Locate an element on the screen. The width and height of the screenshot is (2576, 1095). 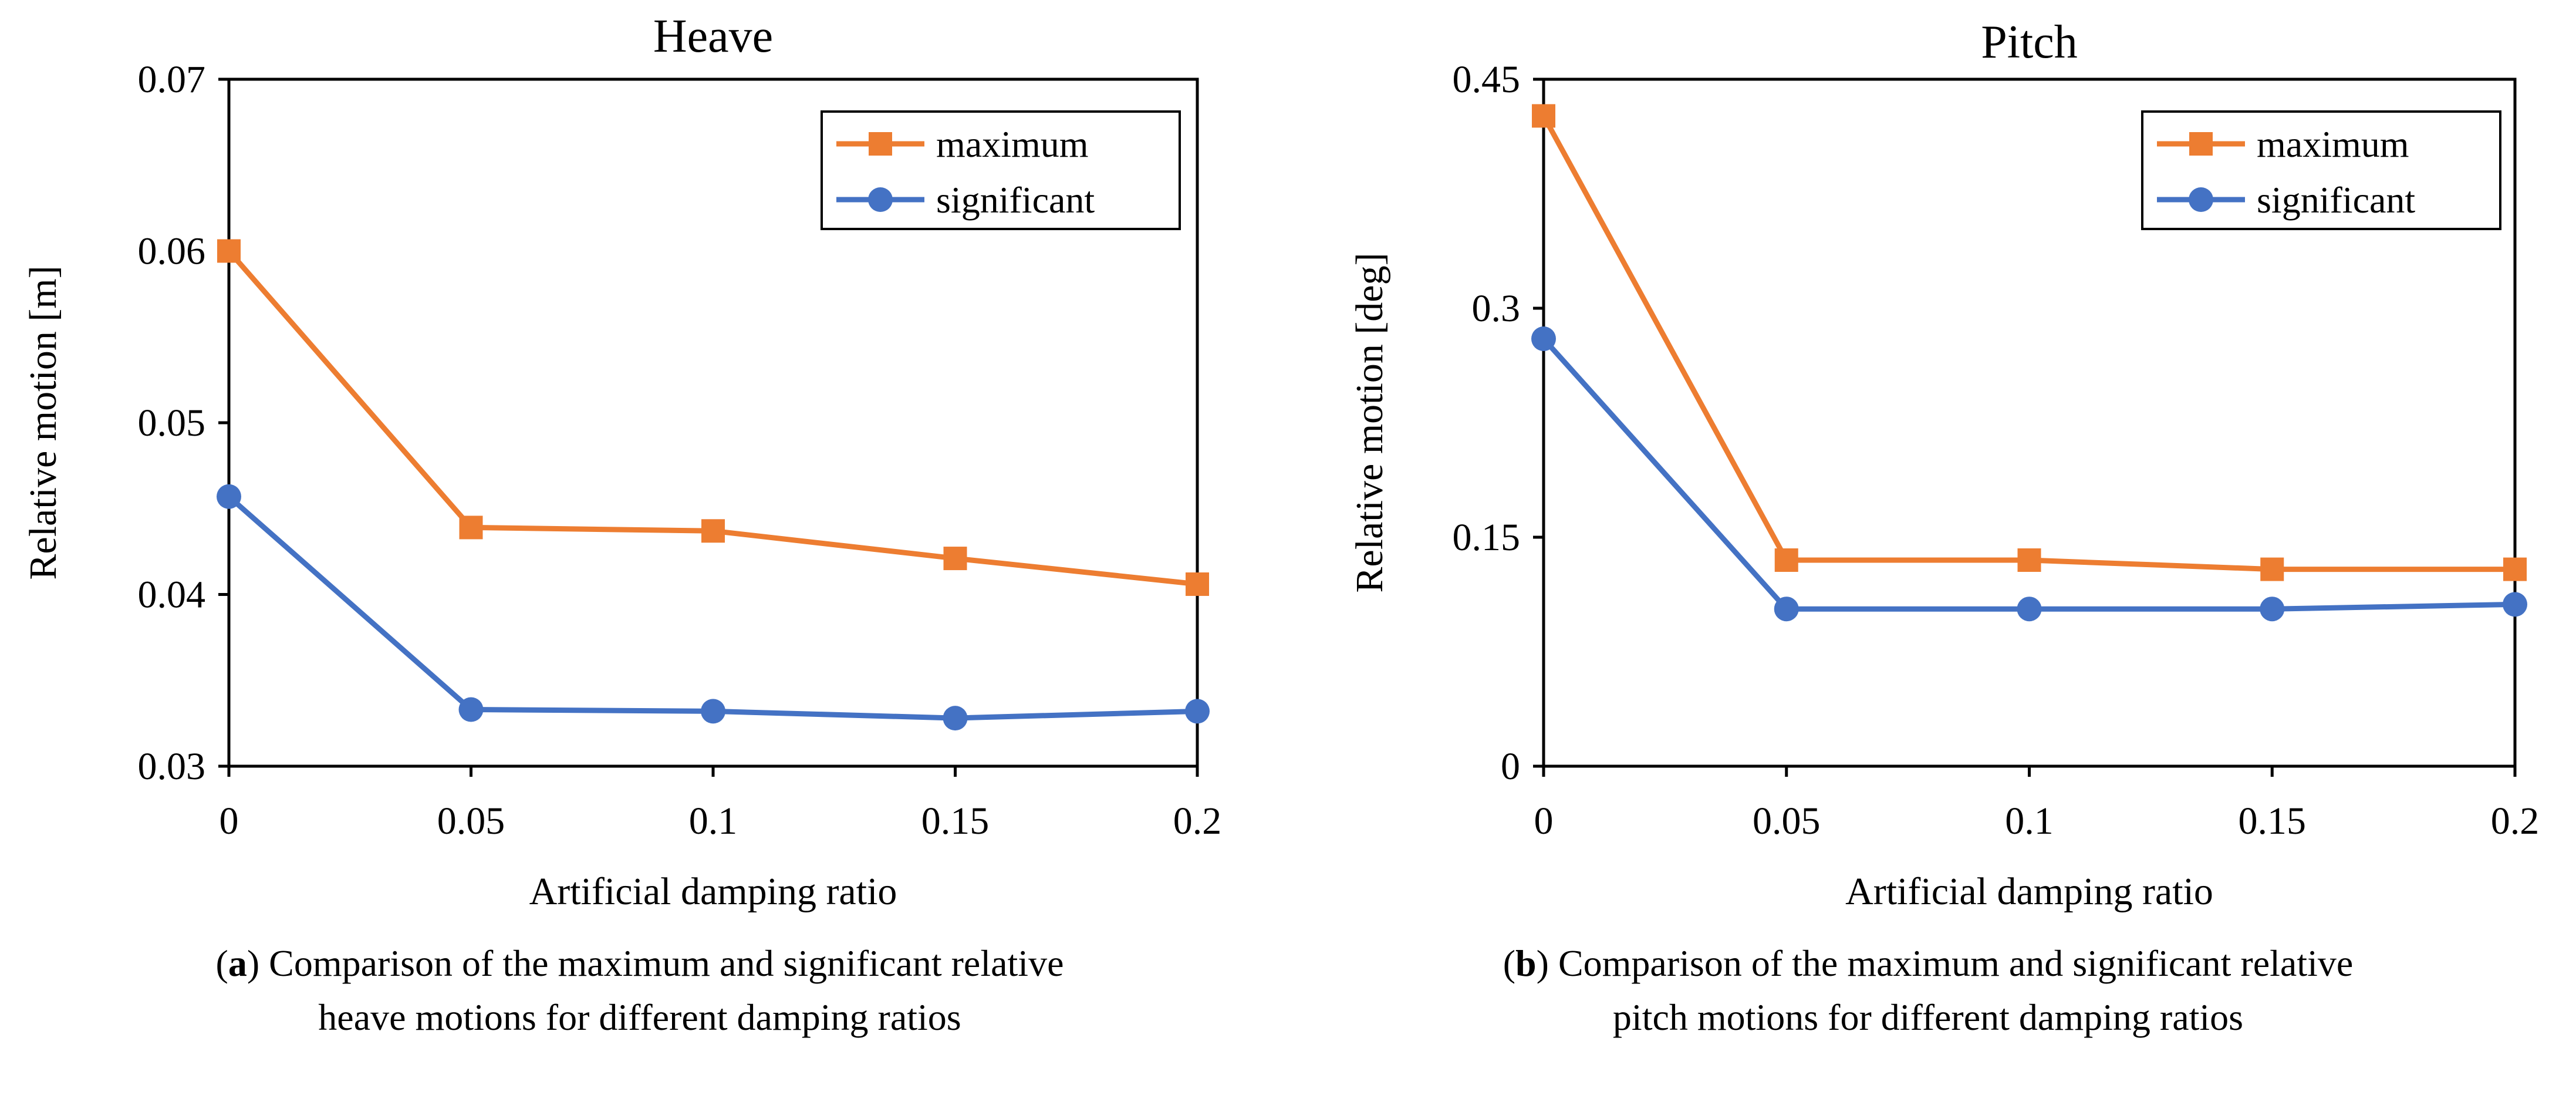
legend-box is located at coordinates (1001, 170).